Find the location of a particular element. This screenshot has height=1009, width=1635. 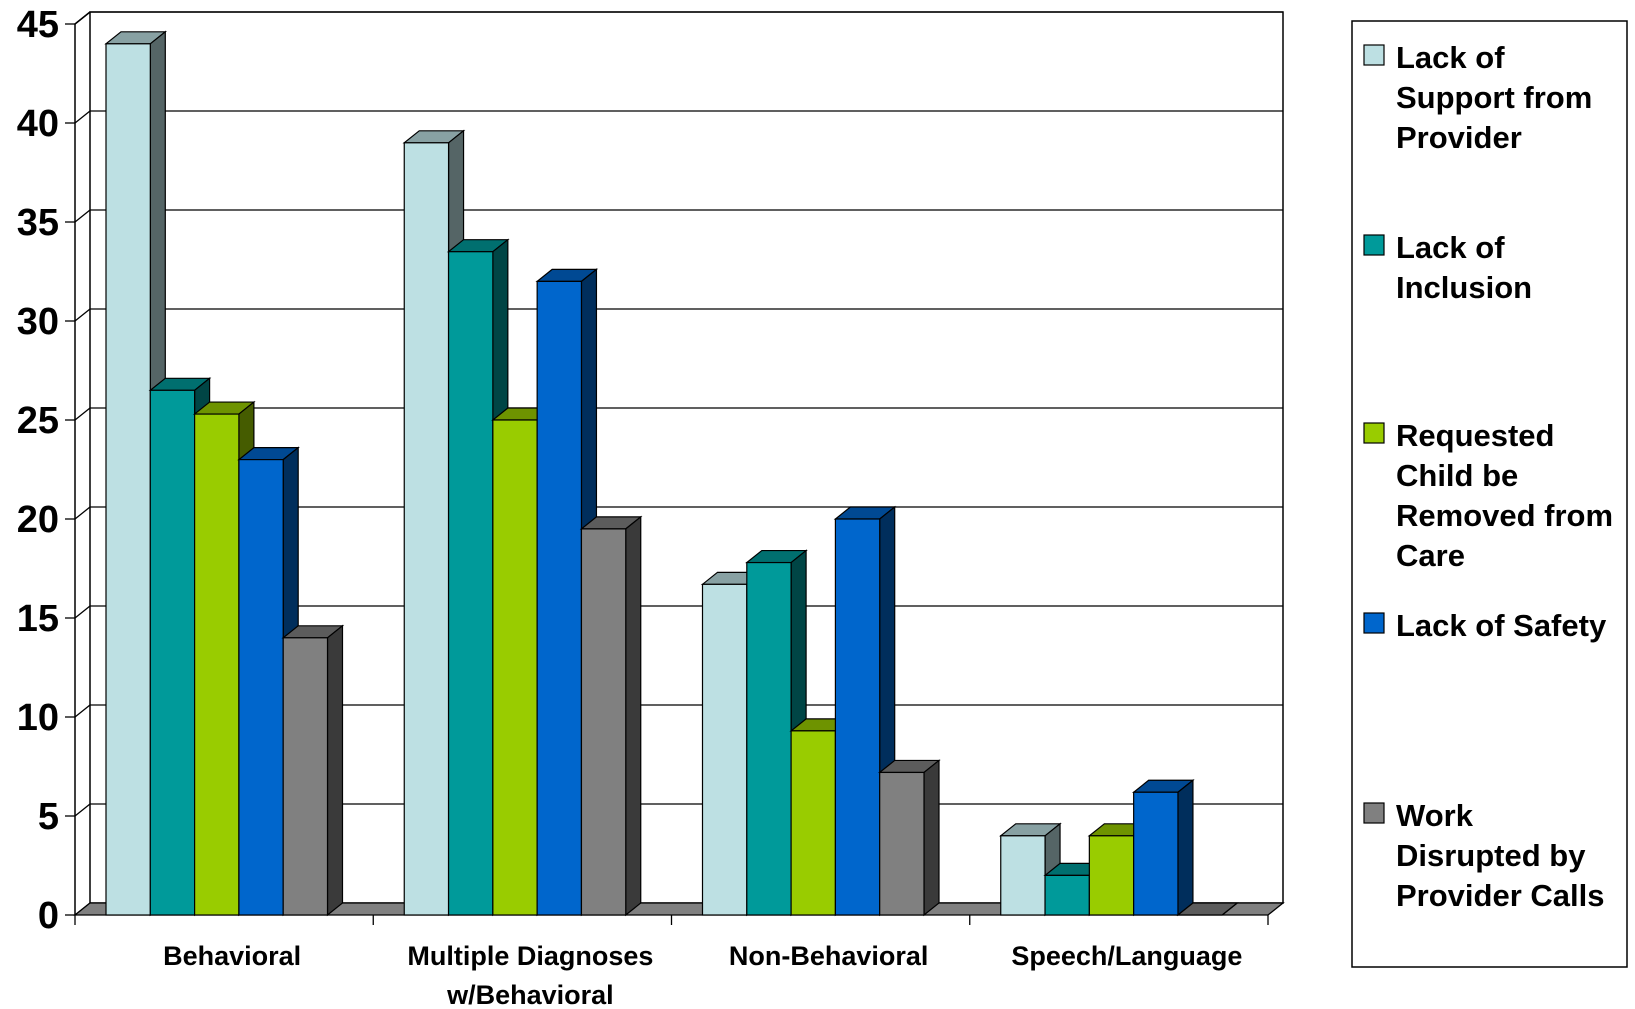

legend-entry-label: Child be is located at coordinates (1457, 475).